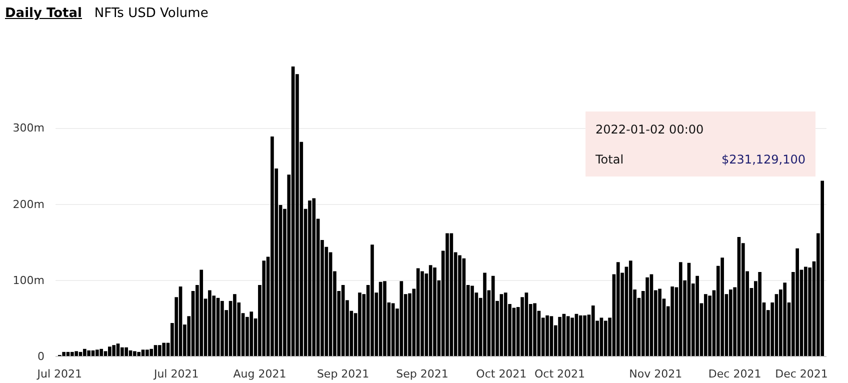  I want to click on y-tick-label: 200m, so click(28, 204).